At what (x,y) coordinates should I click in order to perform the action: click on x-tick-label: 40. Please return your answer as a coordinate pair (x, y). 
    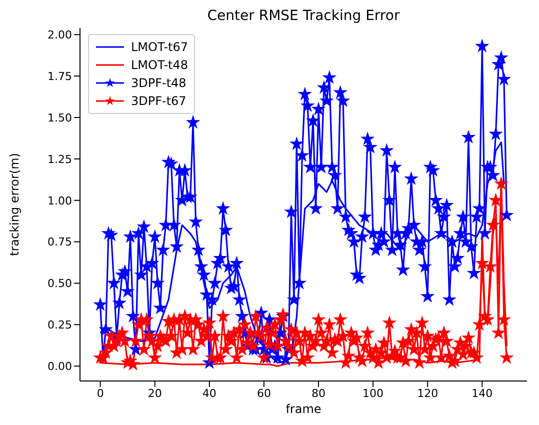
    Looking at the image, I should click on (209, 393).